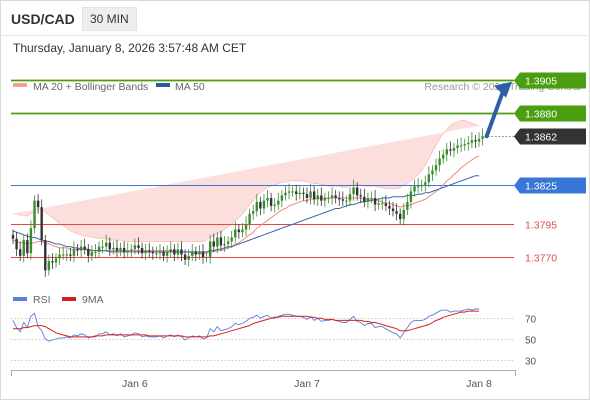 The height and width of the screenshot is (400, 590). I want to click on time-axis: Jan 6 Jan 7 Jan 8, so click(263, 380).